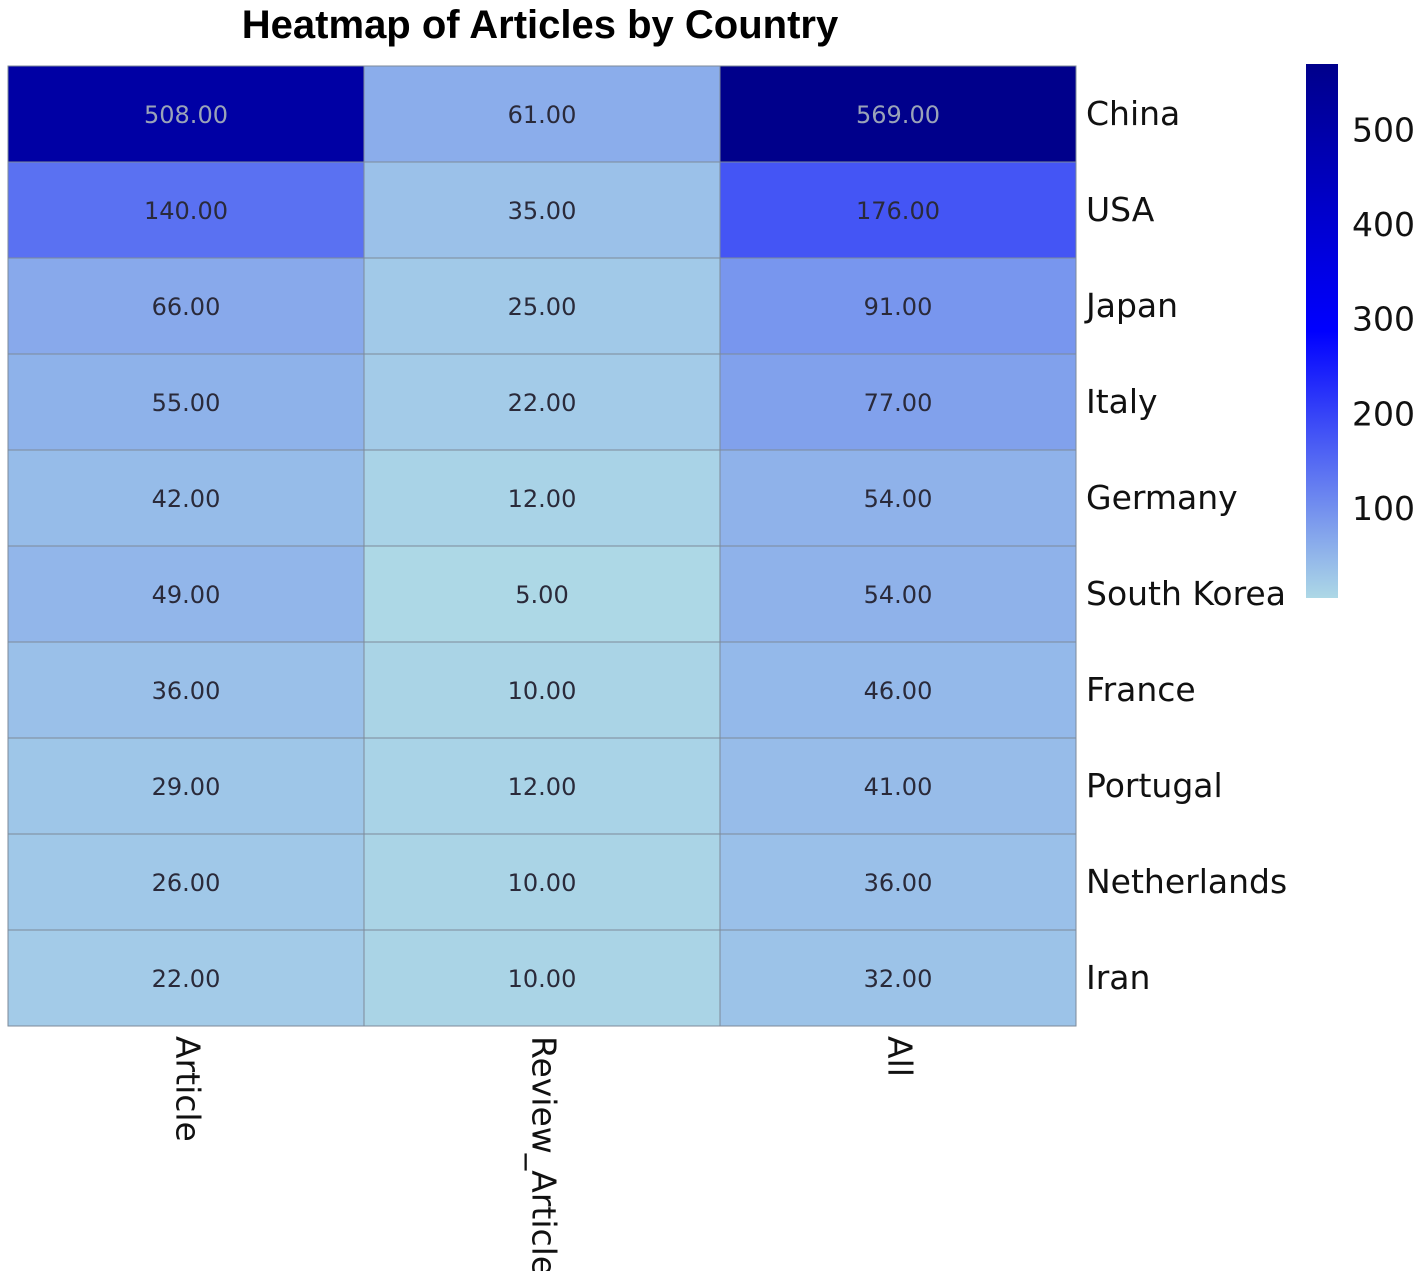  I want to click on cell-value-label: 49.00, so click(186, 595).